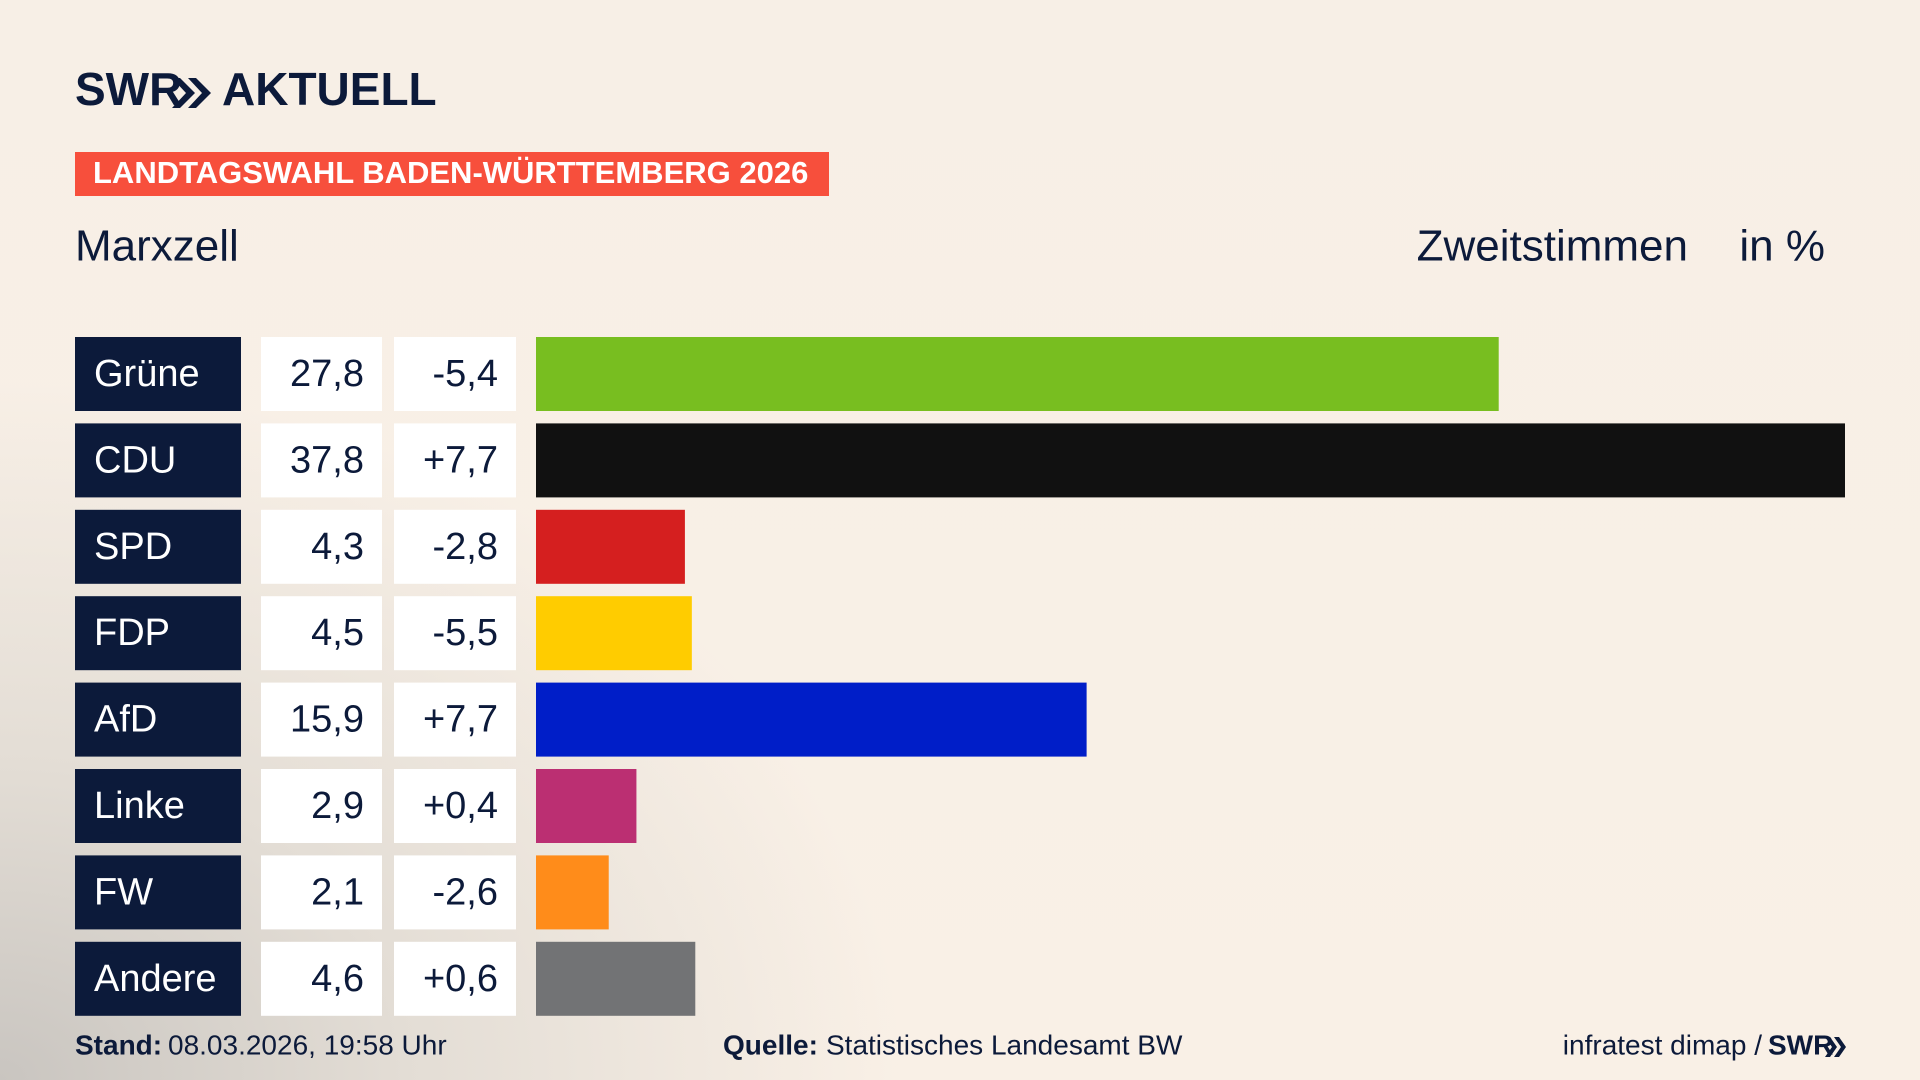  What do you see at coordinates (465, 633) in the screenshot?
I see `change-label: -5,5` at bounding box center [465, 633].